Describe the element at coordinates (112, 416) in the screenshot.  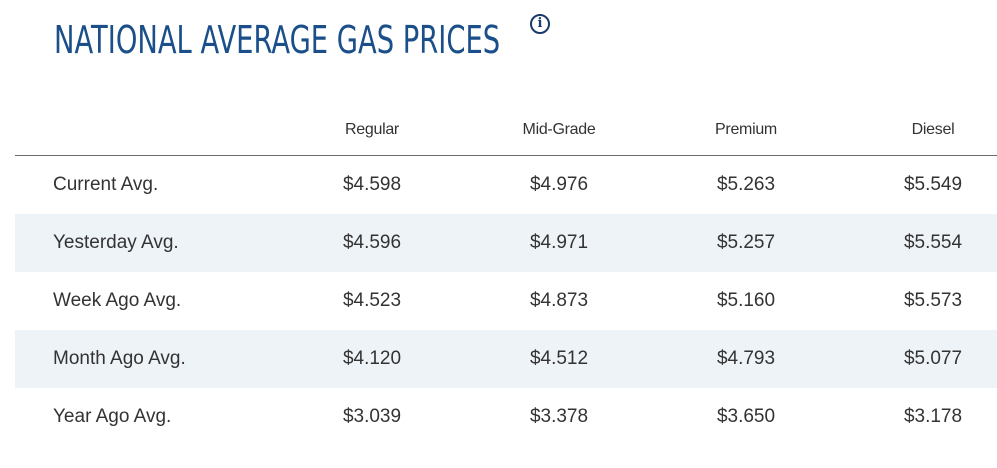
I see `row-label: Year Ago Avg.` at that location.